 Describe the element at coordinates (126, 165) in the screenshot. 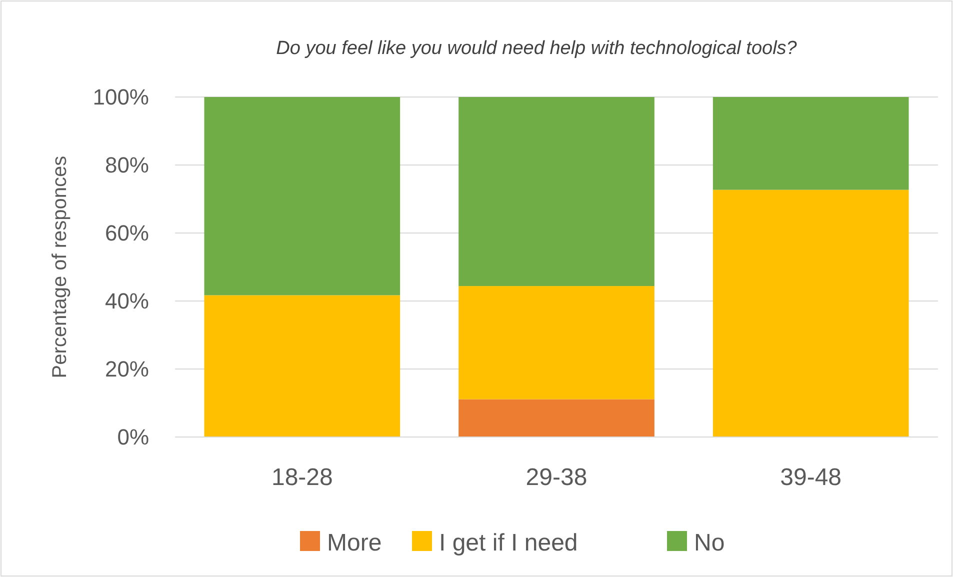

I see `y-tick-label: 80%` at that location.